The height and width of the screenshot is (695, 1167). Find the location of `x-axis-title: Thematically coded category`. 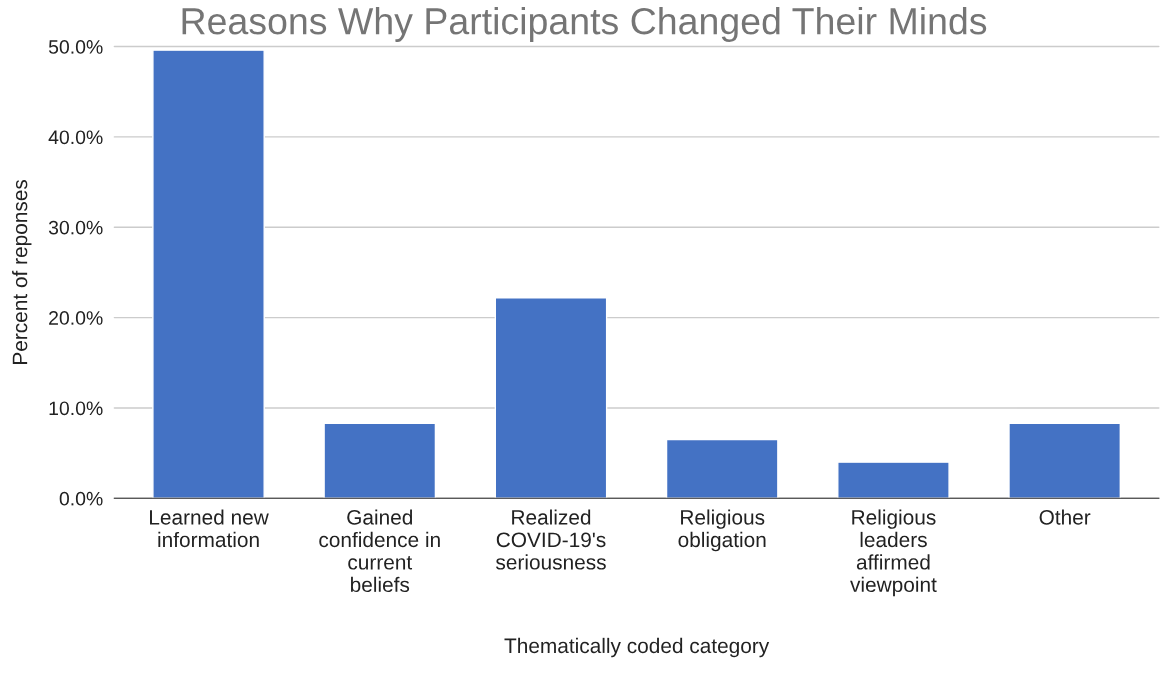

x-axis-title: Thematically coded category is located at coordinates (637, 647).